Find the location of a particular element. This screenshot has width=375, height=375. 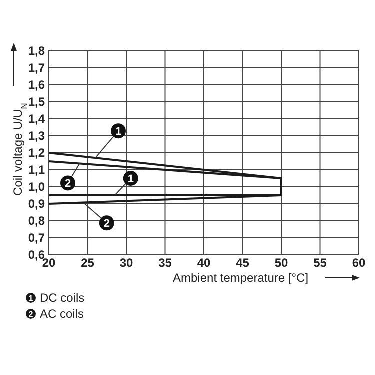

x-axis-title: Ambient temperature [°C] is located at coordinates (241, 278).